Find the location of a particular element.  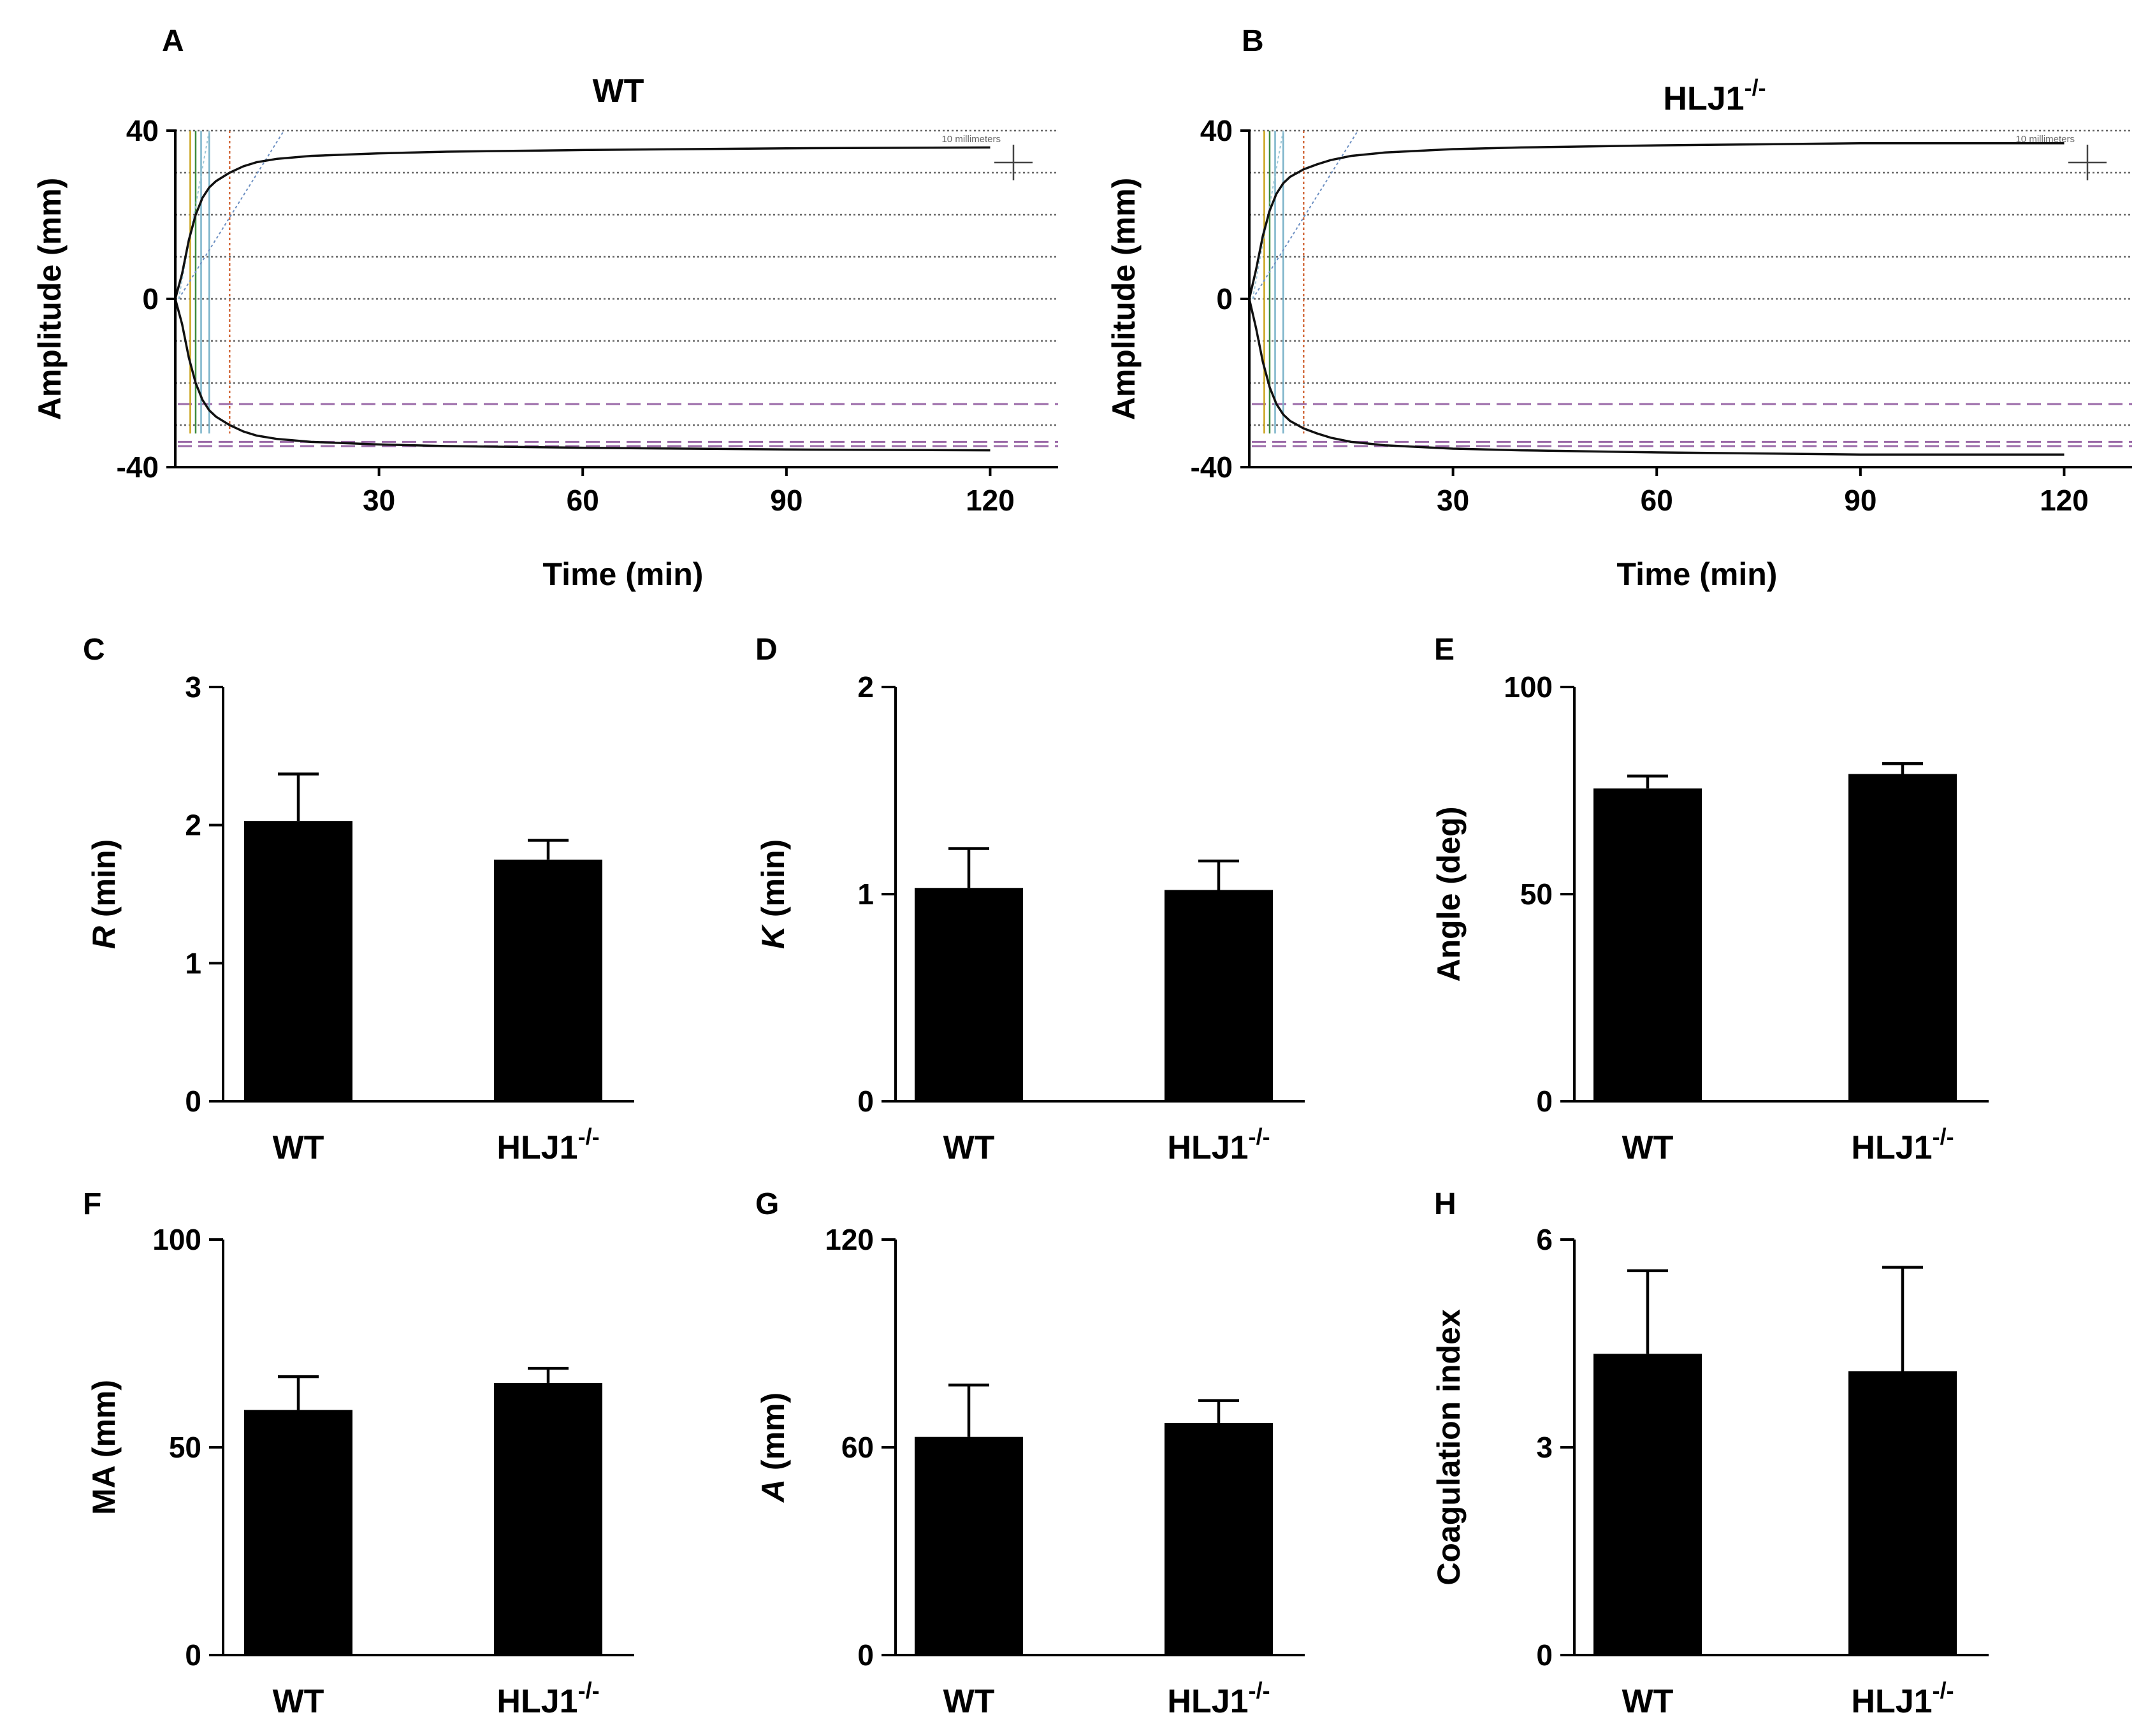

y-axis-title-symbol: K is located at coordinates (773, 936).